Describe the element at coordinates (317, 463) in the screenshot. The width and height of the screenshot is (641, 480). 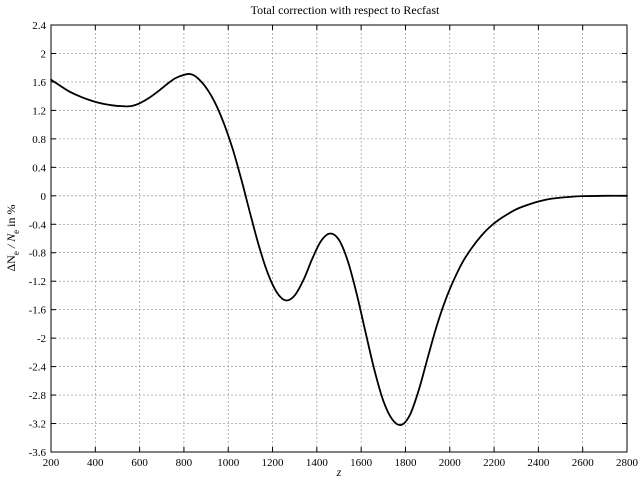
I see `x-tick-label: 1400` at that location.